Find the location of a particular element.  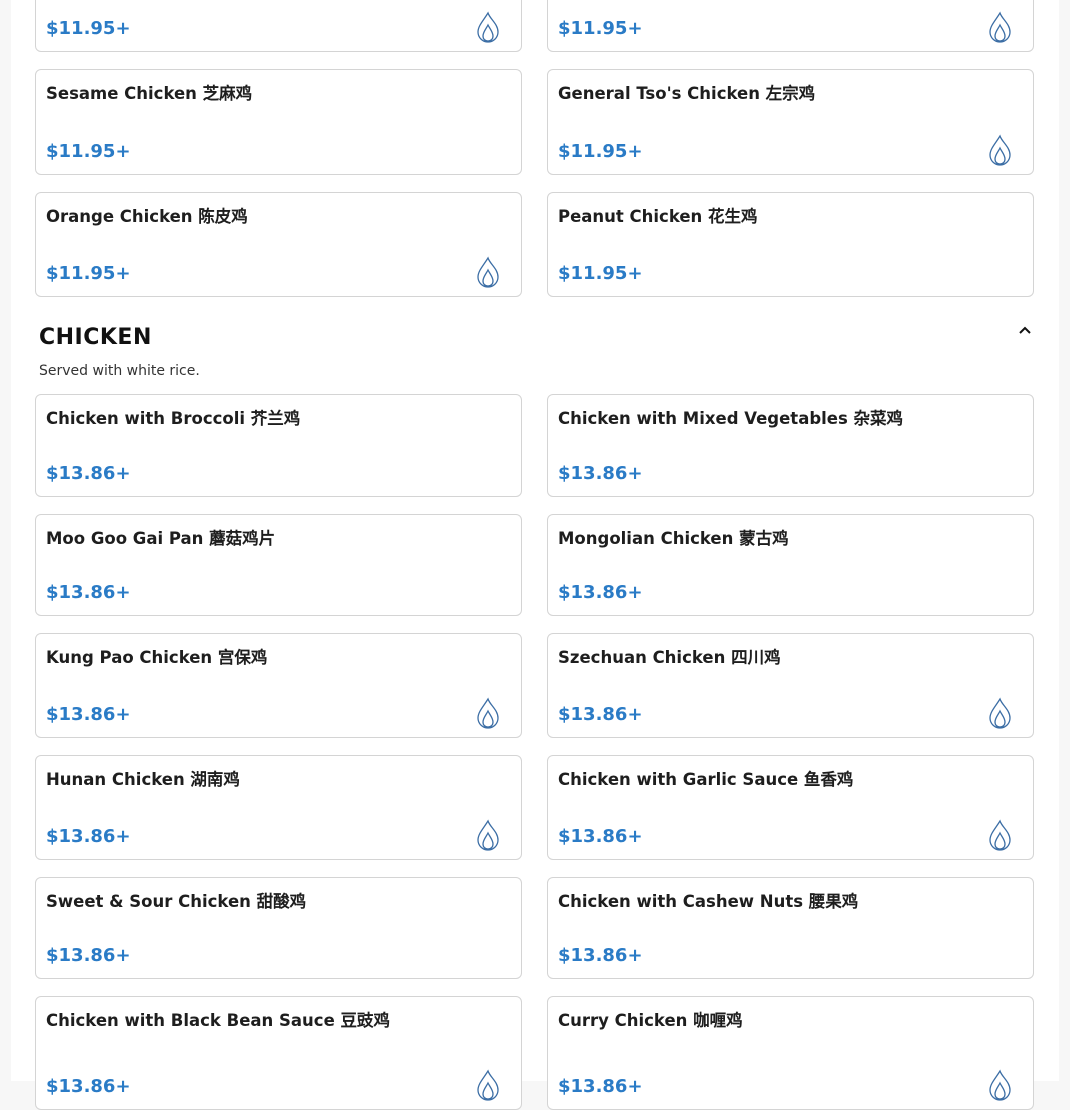

chevron-up-icon is located at coordinates (1025, 330).